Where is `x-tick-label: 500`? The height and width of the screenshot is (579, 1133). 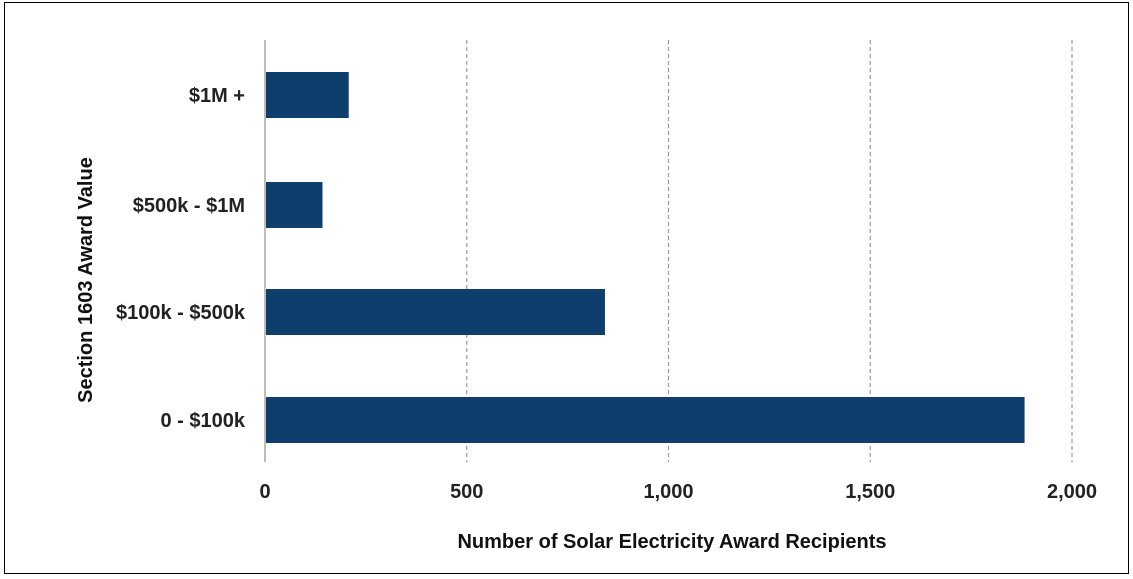 x-tick-label: 500 is located at coordinates (466, 492).